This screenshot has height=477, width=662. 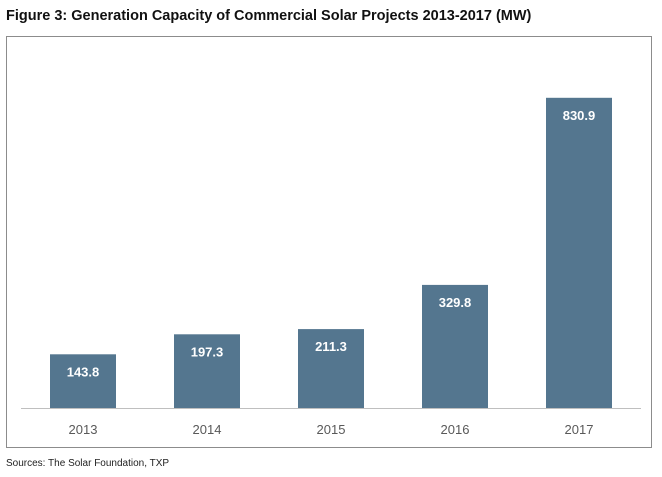 I want to click on bar-2015, so click(x=331, y=368).